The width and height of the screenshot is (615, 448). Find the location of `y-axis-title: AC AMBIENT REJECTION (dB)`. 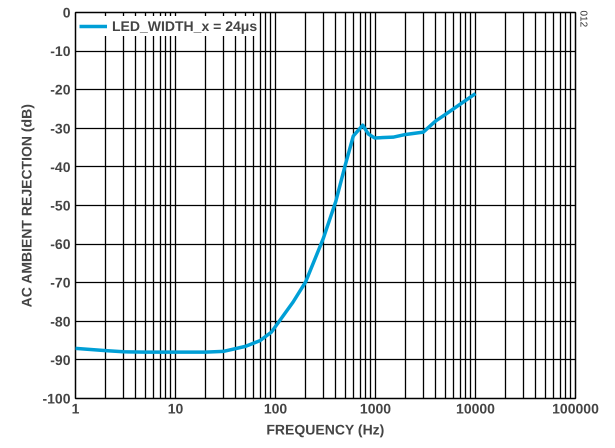

y-axis-title: AC AMBIENT REJECTION (dB) is located at coordinates (26, 206).